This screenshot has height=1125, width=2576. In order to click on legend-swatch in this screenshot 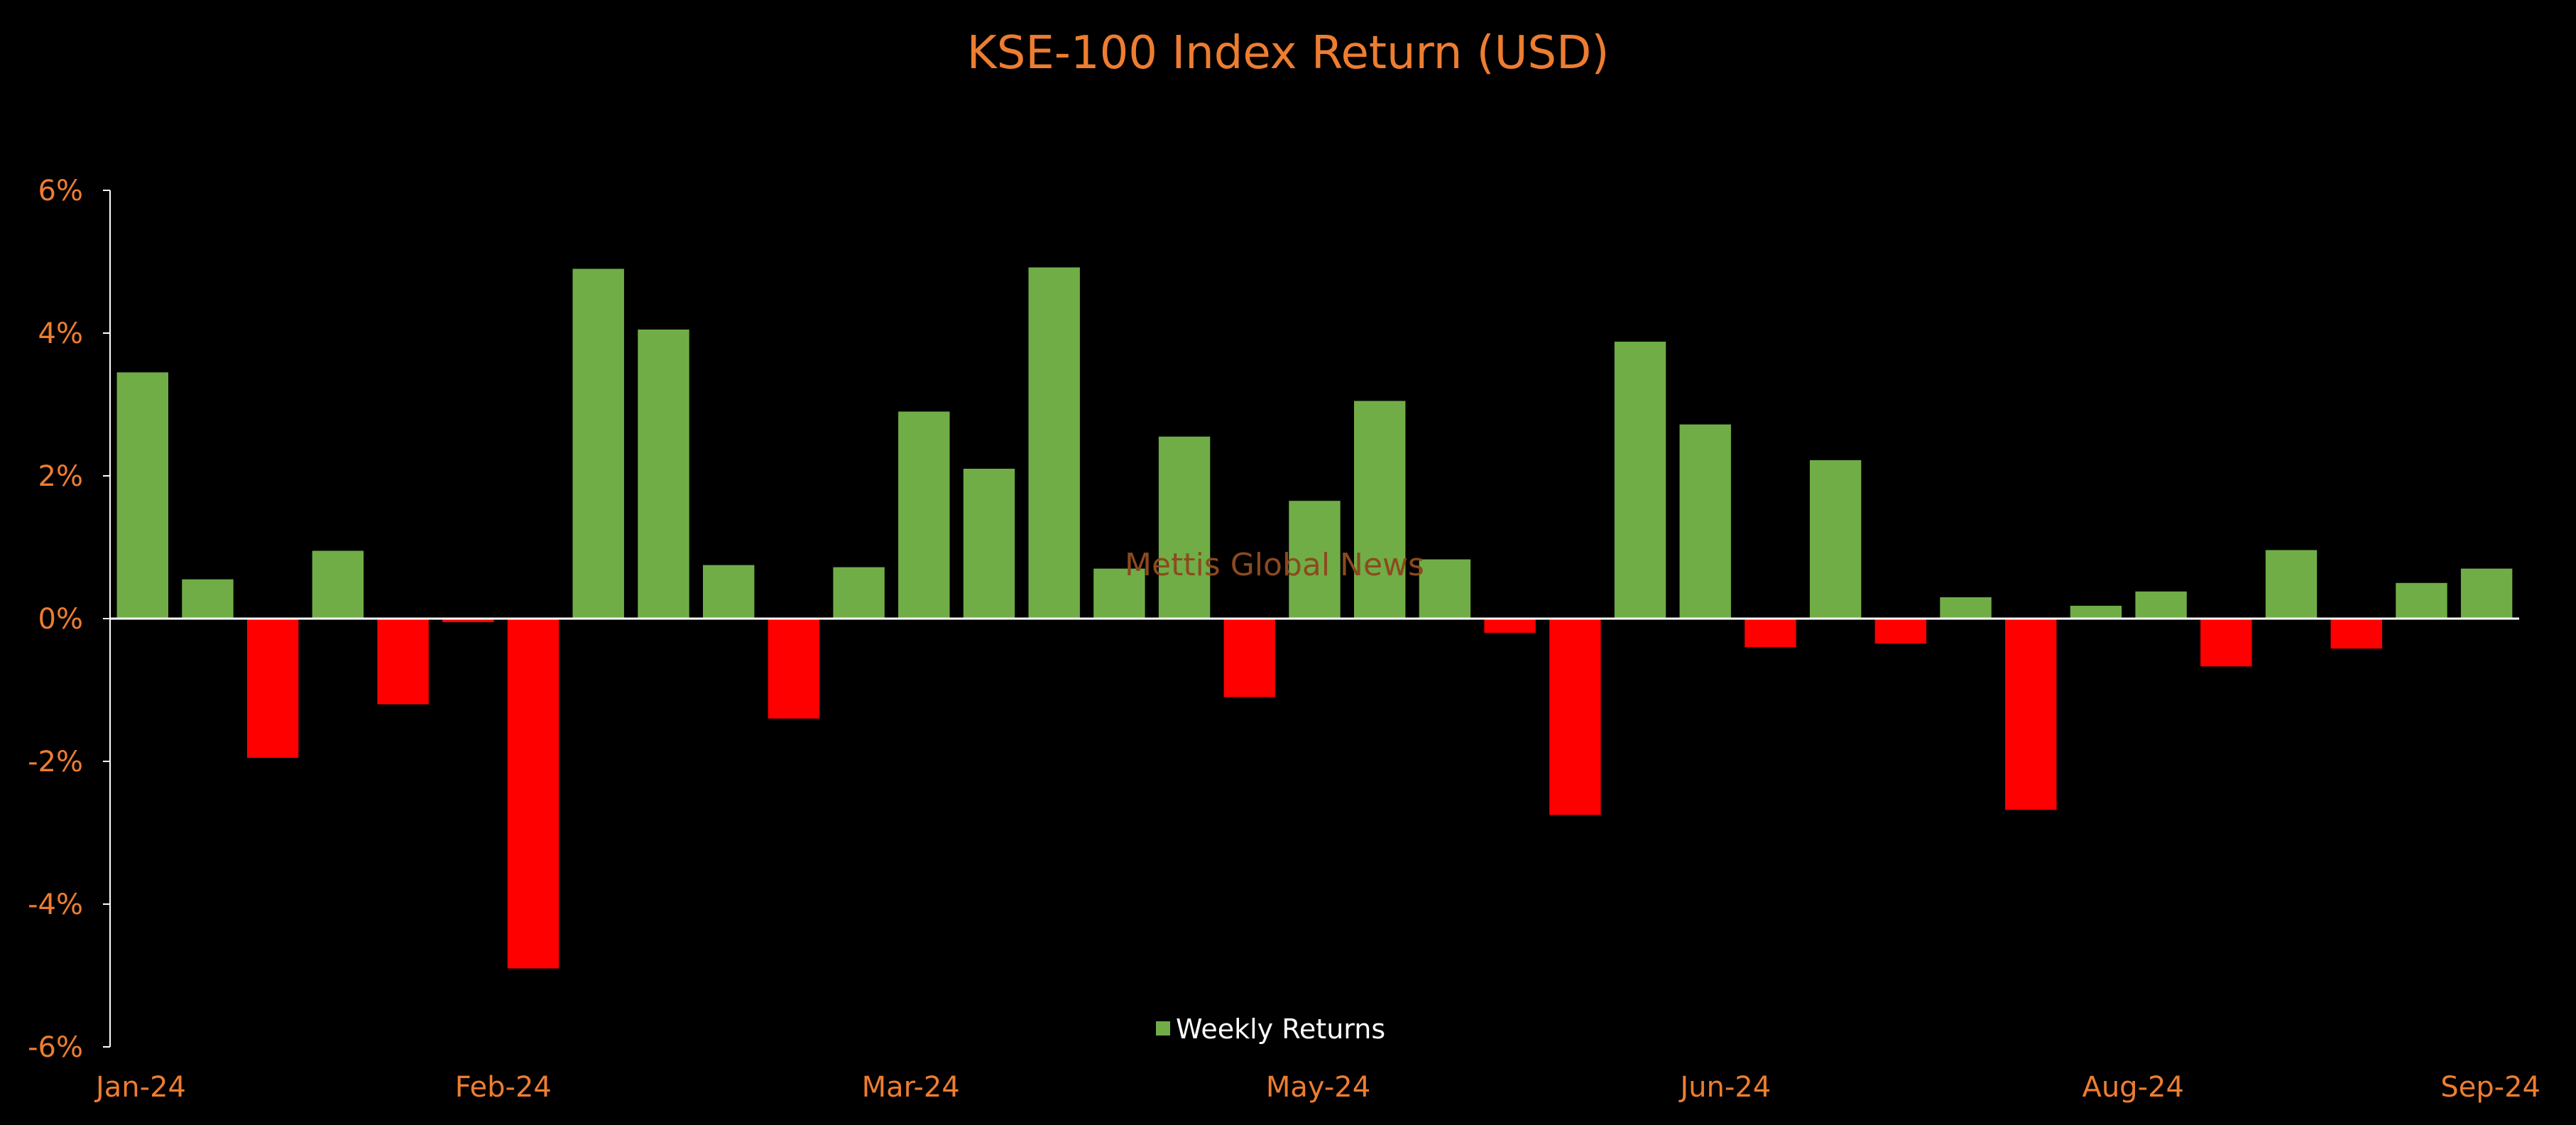, I will do `click(1163, 1028)`.